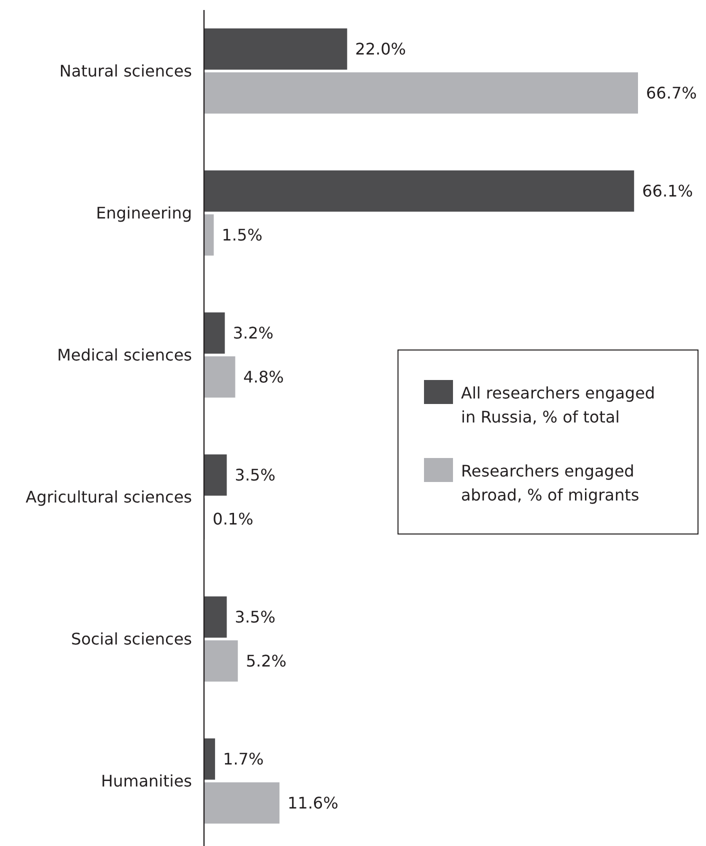  I want to click on data-label: 66.1%, so click(667, 191).